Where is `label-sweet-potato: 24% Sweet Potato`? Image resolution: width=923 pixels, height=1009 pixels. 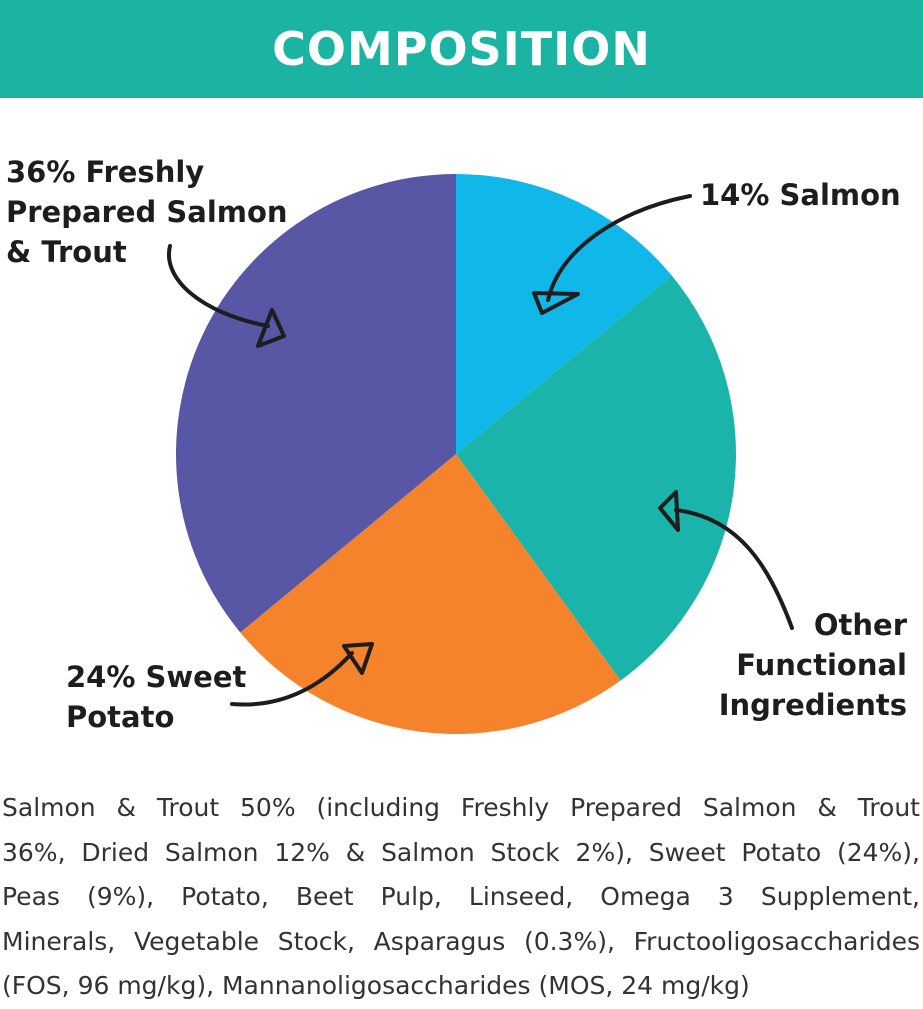 label-sweet-potato: 24% Sweet Potato is located at coordinates (156, 697).